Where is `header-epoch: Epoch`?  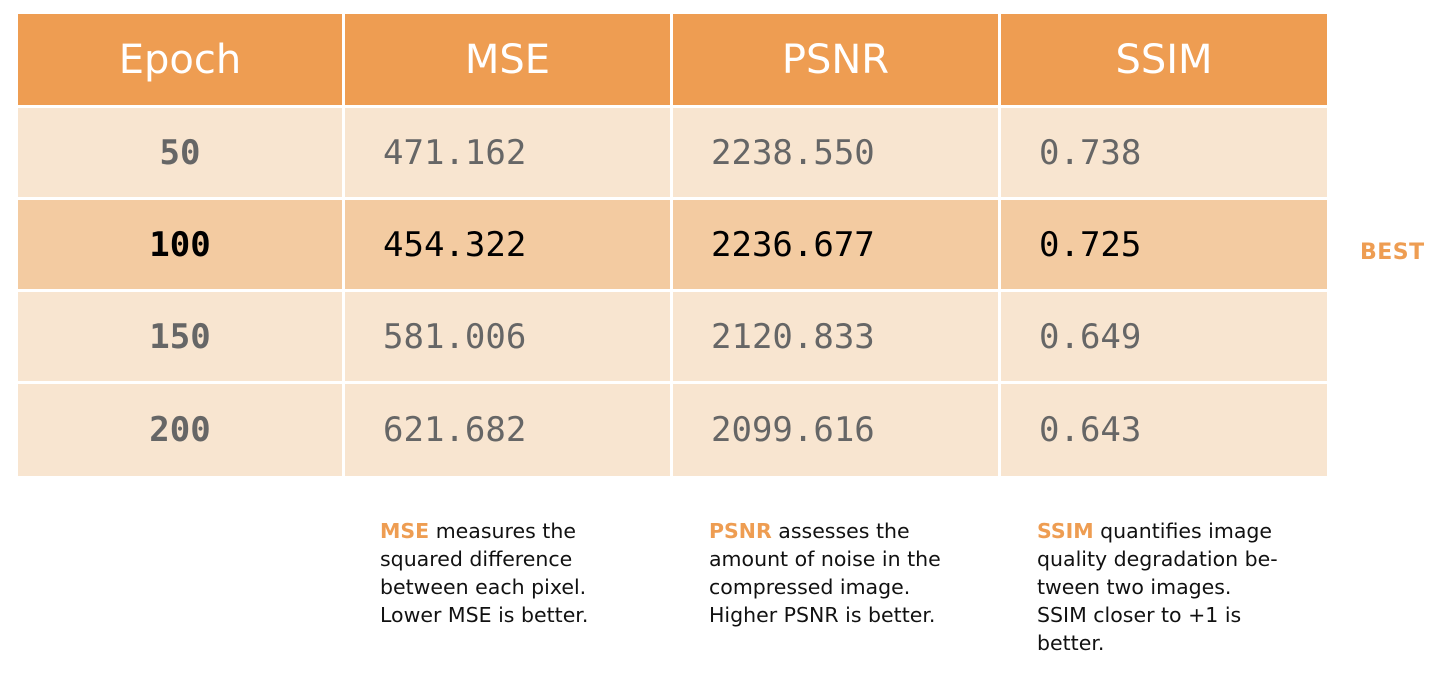
header-epoch: Epoch is located at coordinates (181, 61).